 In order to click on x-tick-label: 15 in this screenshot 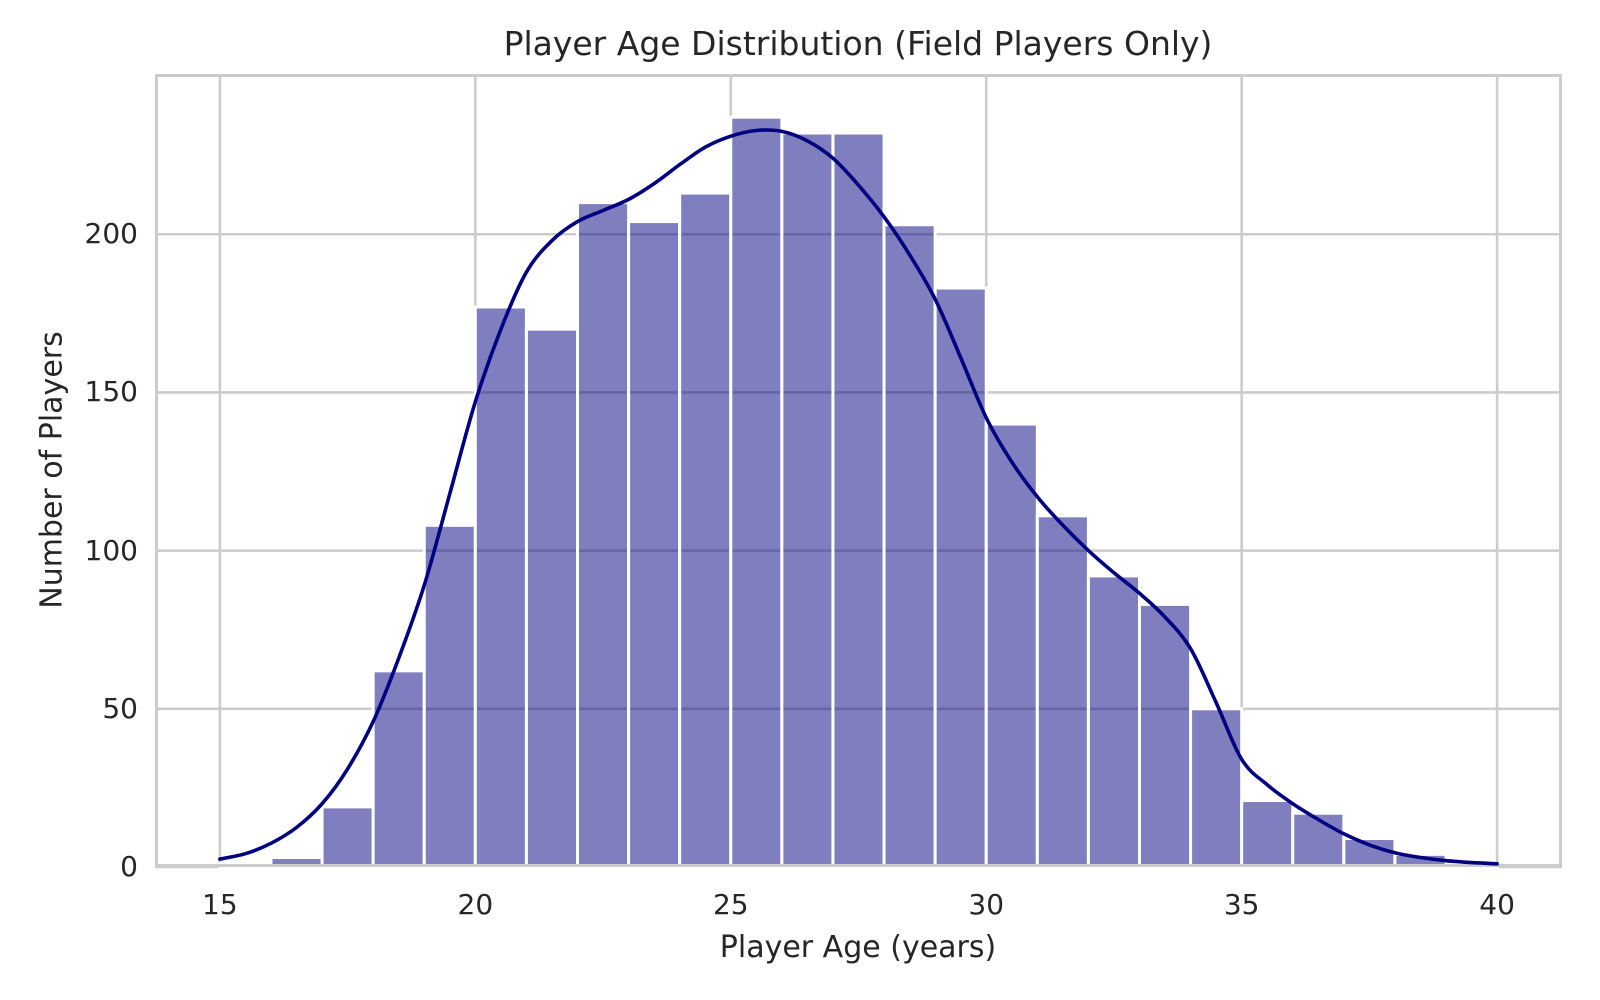, I will do `click(220, 904)`.